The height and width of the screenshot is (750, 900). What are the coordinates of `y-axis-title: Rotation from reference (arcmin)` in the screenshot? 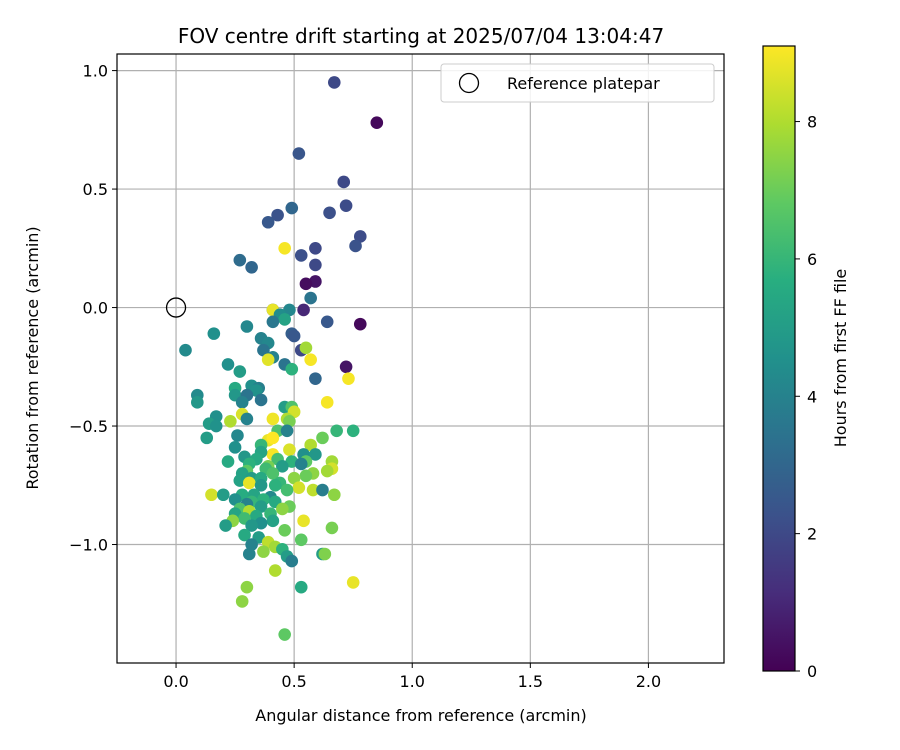 It's located at (32, 357).